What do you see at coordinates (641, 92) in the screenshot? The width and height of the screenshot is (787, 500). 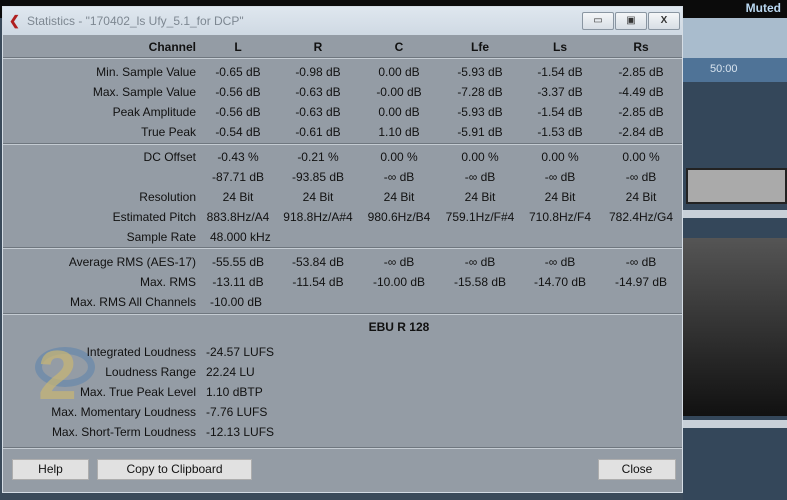 I see `stat-value: -4.49 dB` at bounding box center [641, 92].